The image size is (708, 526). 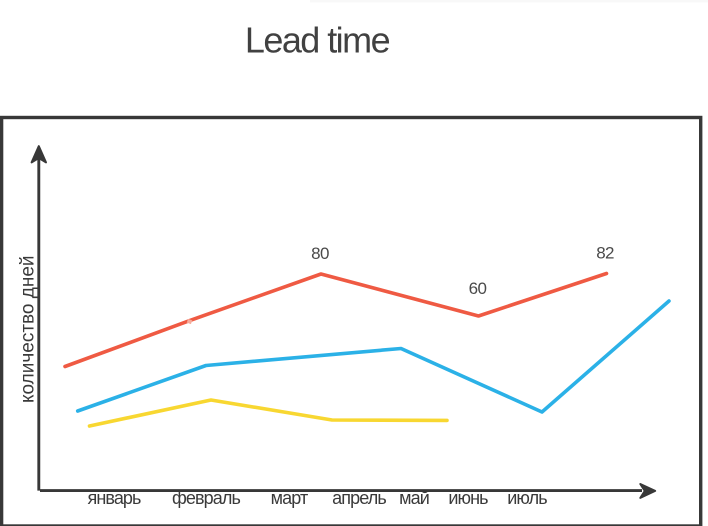 What do you see at coordinates (289, 498) in the screenshot?
I see `svg-text: март` at bounding box center [289, 498].